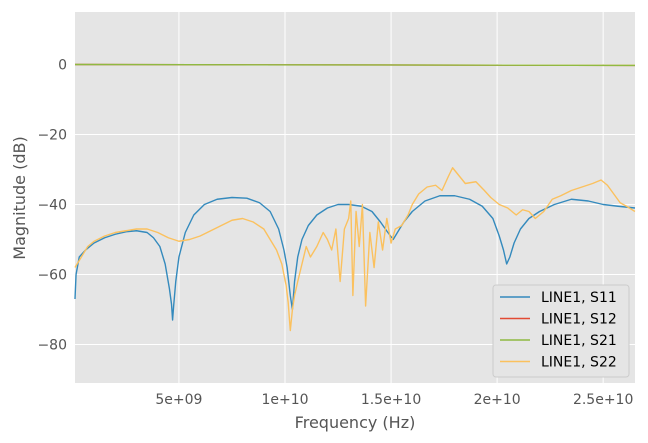  I want to click on y-tick-label: −40, so click(52, 206).